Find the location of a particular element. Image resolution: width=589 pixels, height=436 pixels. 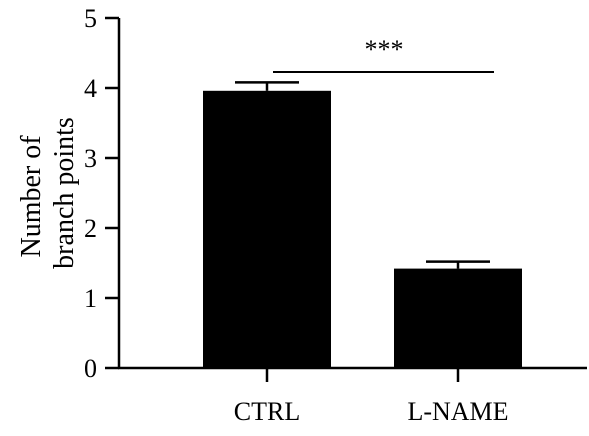

y-axis-label: Number of branch points is located at coordinates (48, 193).